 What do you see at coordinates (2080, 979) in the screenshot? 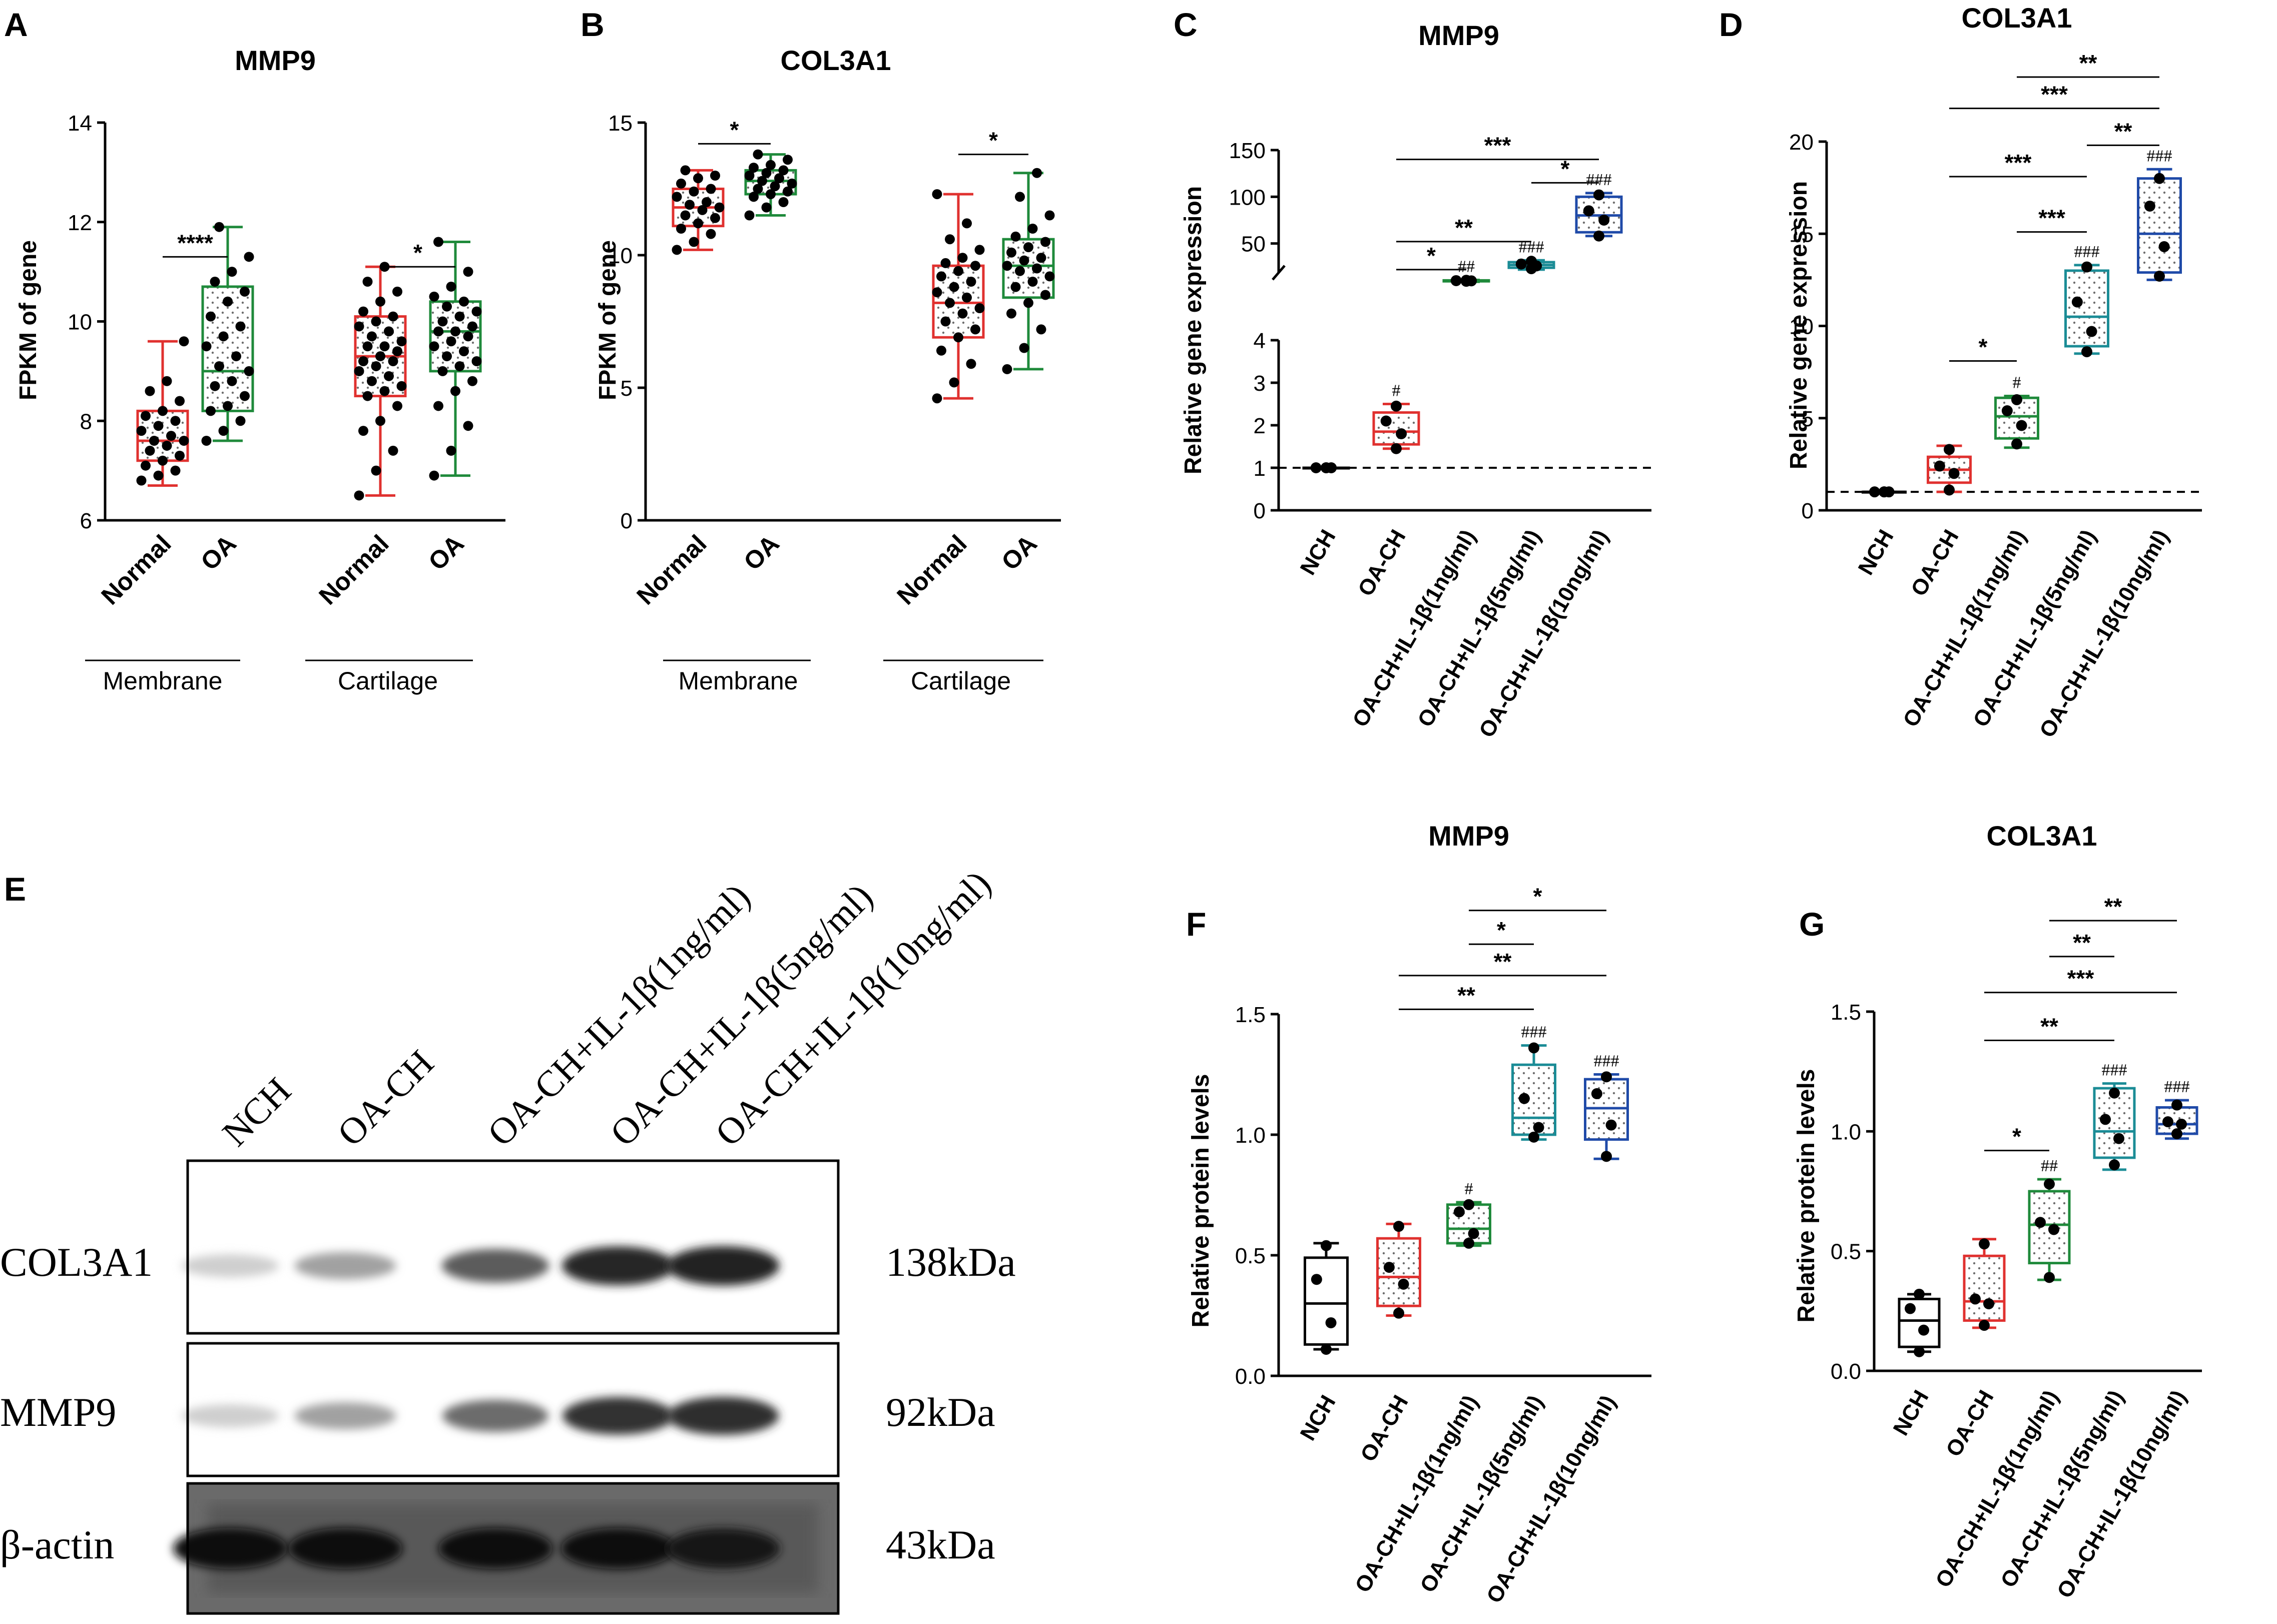
I see `bracket-label: ***` at bounding box center [2080, 979].